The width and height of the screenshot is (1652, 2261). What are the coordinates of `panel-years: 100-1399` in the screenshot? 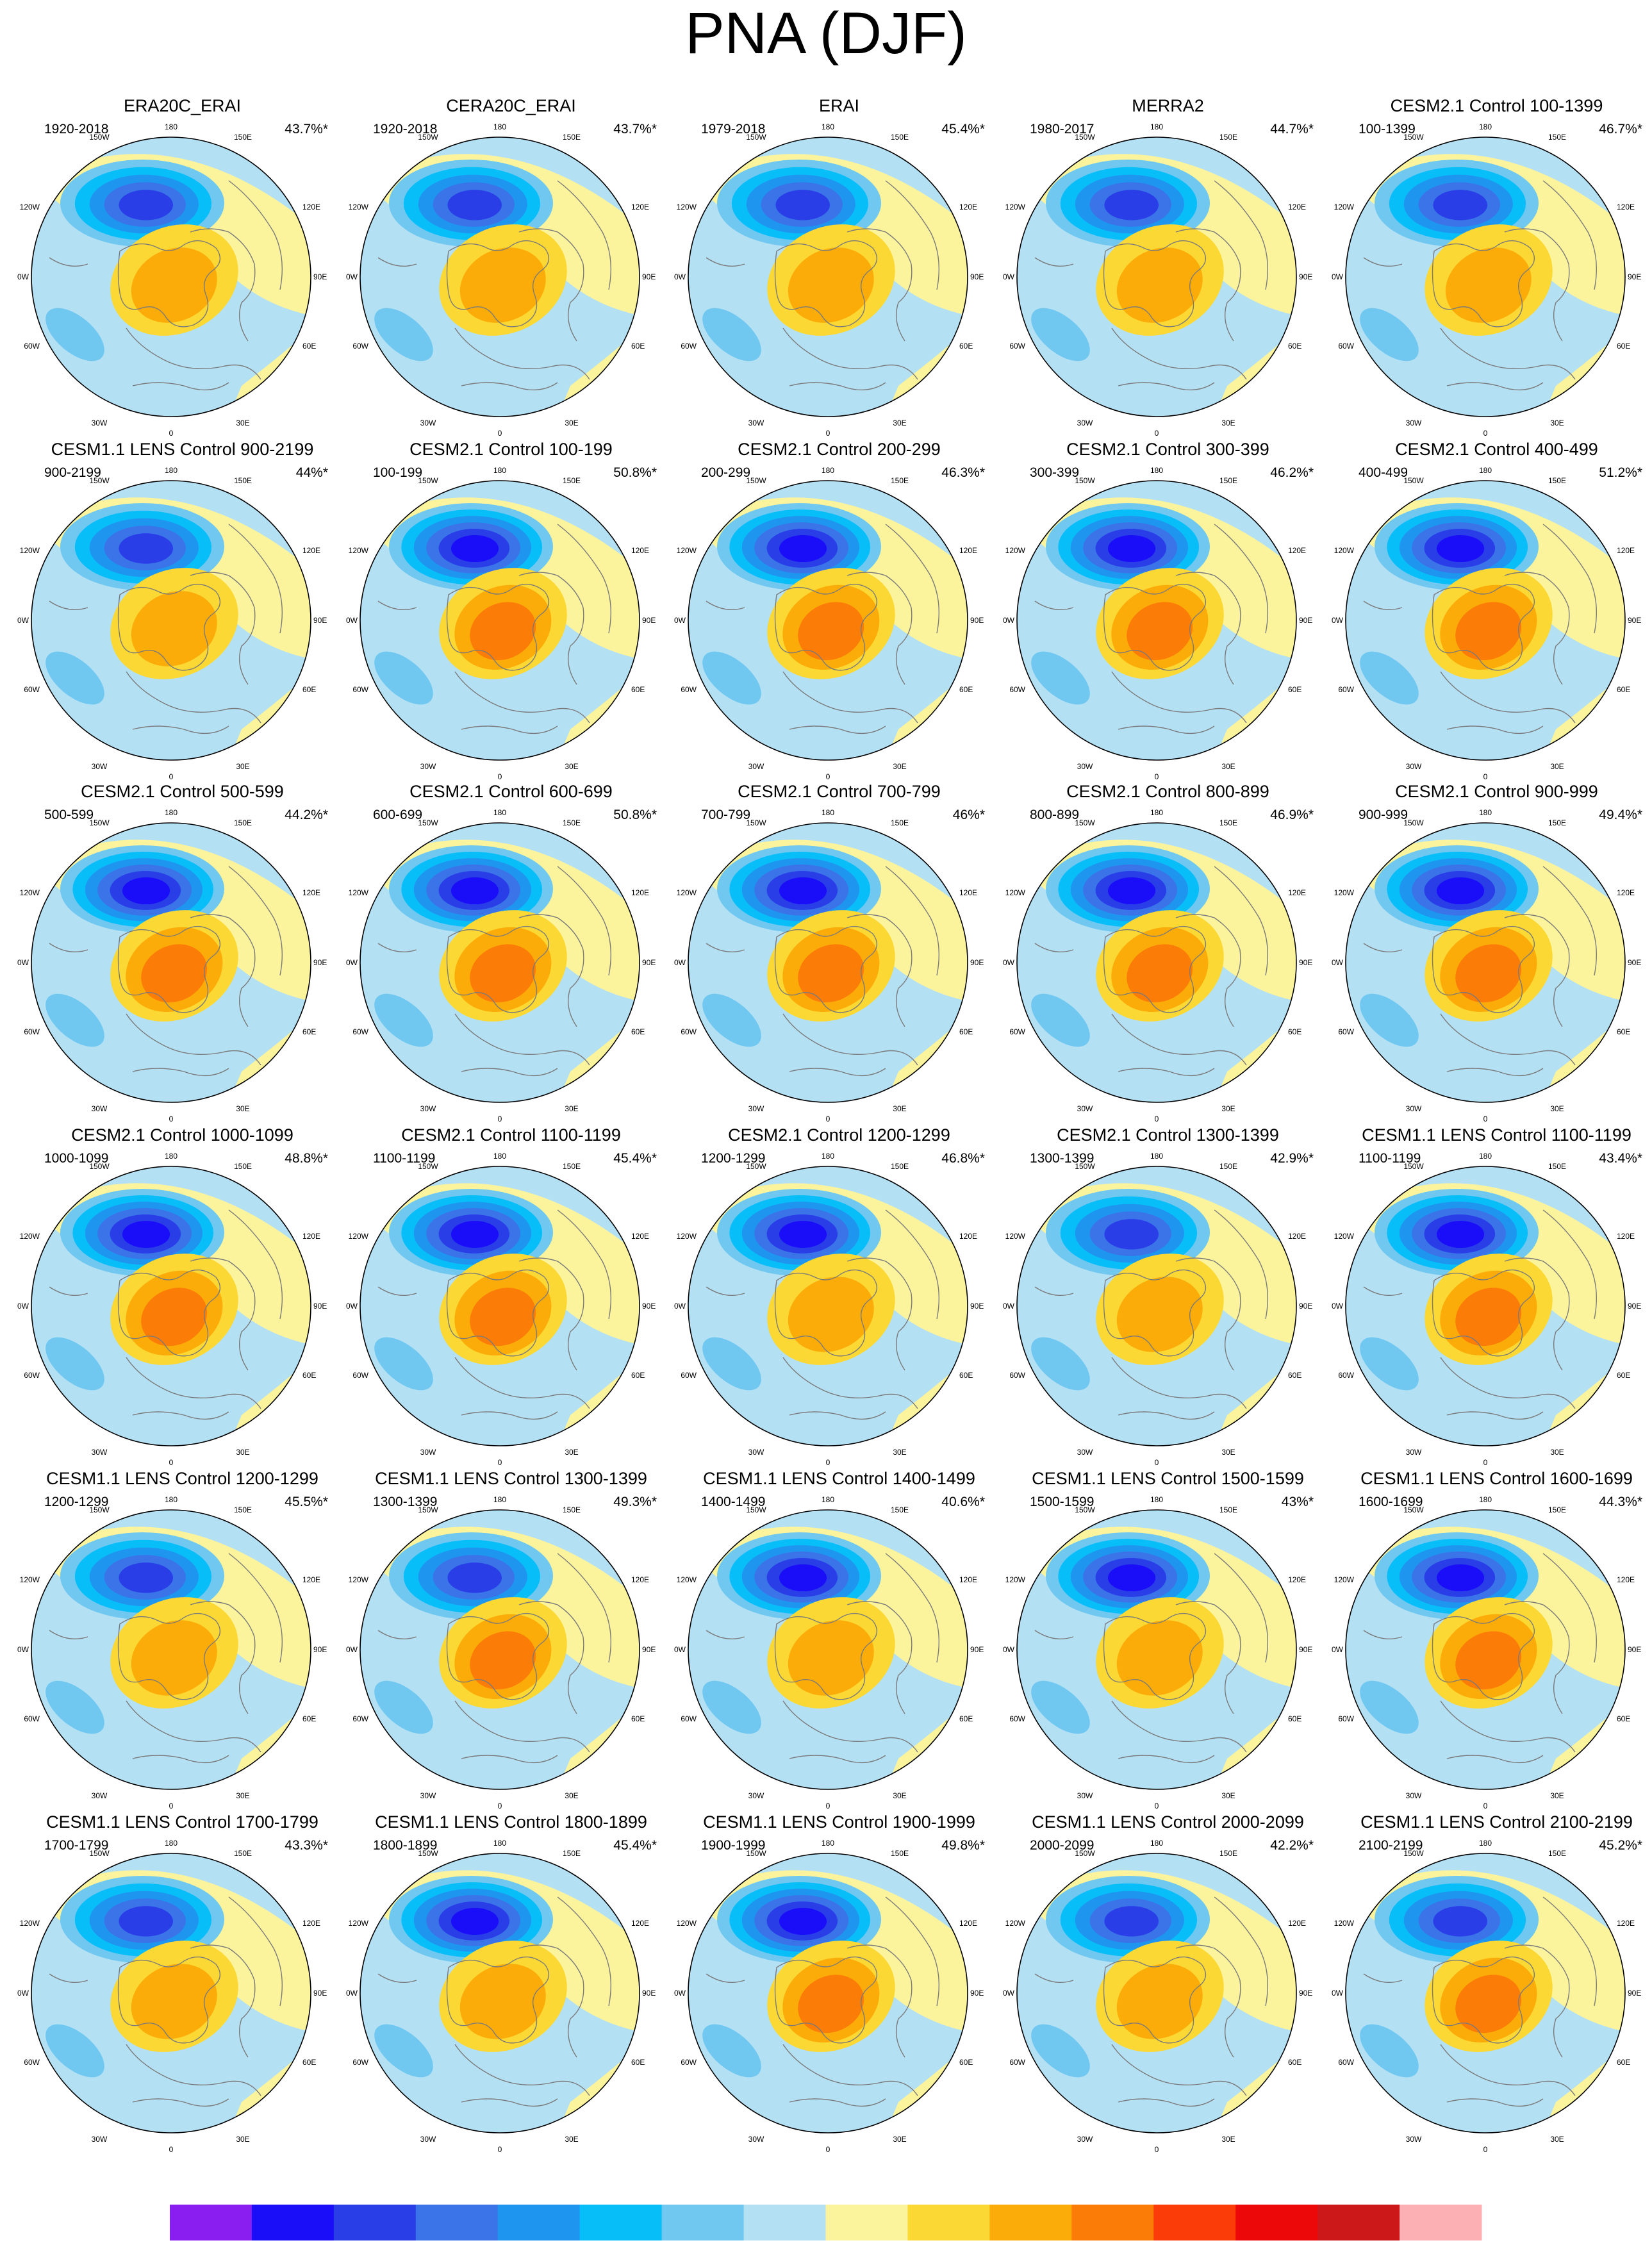 It's located at (1387, 129).